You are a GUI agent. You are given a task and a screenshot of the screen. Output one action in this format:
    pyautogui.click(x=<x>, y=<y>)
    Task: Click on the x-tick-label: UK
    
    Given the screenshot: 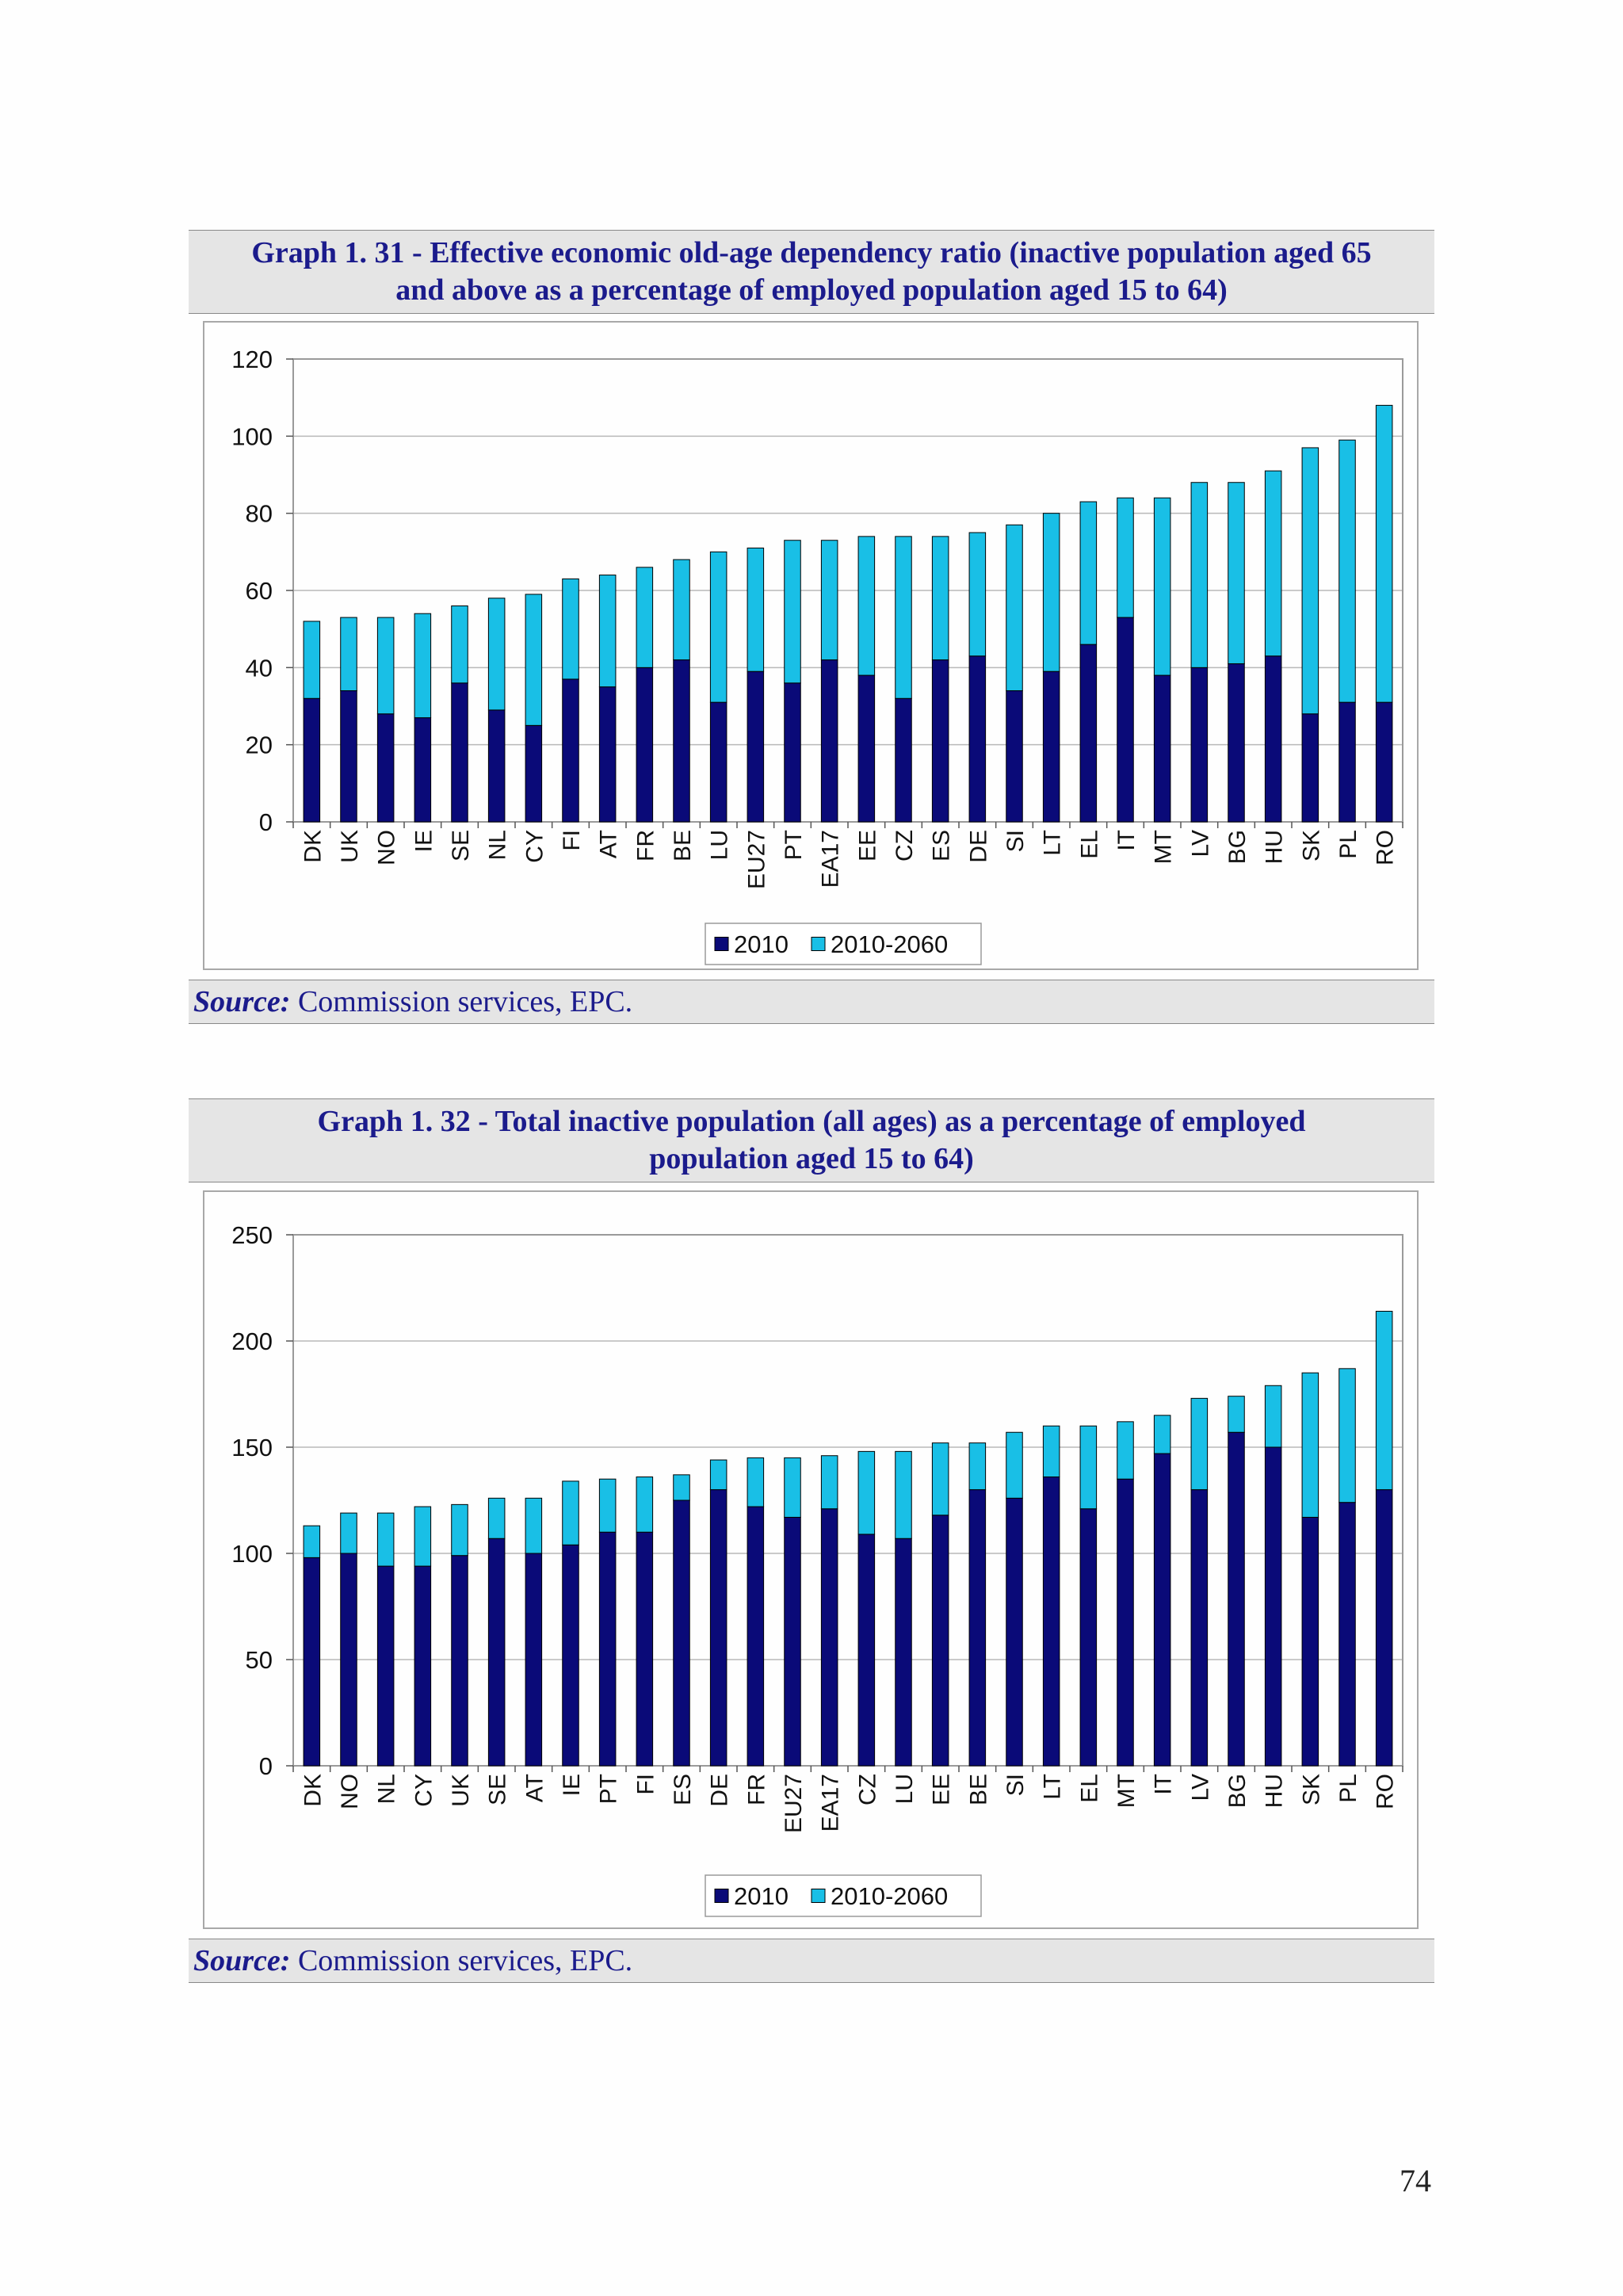 What is the action you would take?
    pyautogui.click(x=350, y=846)
    